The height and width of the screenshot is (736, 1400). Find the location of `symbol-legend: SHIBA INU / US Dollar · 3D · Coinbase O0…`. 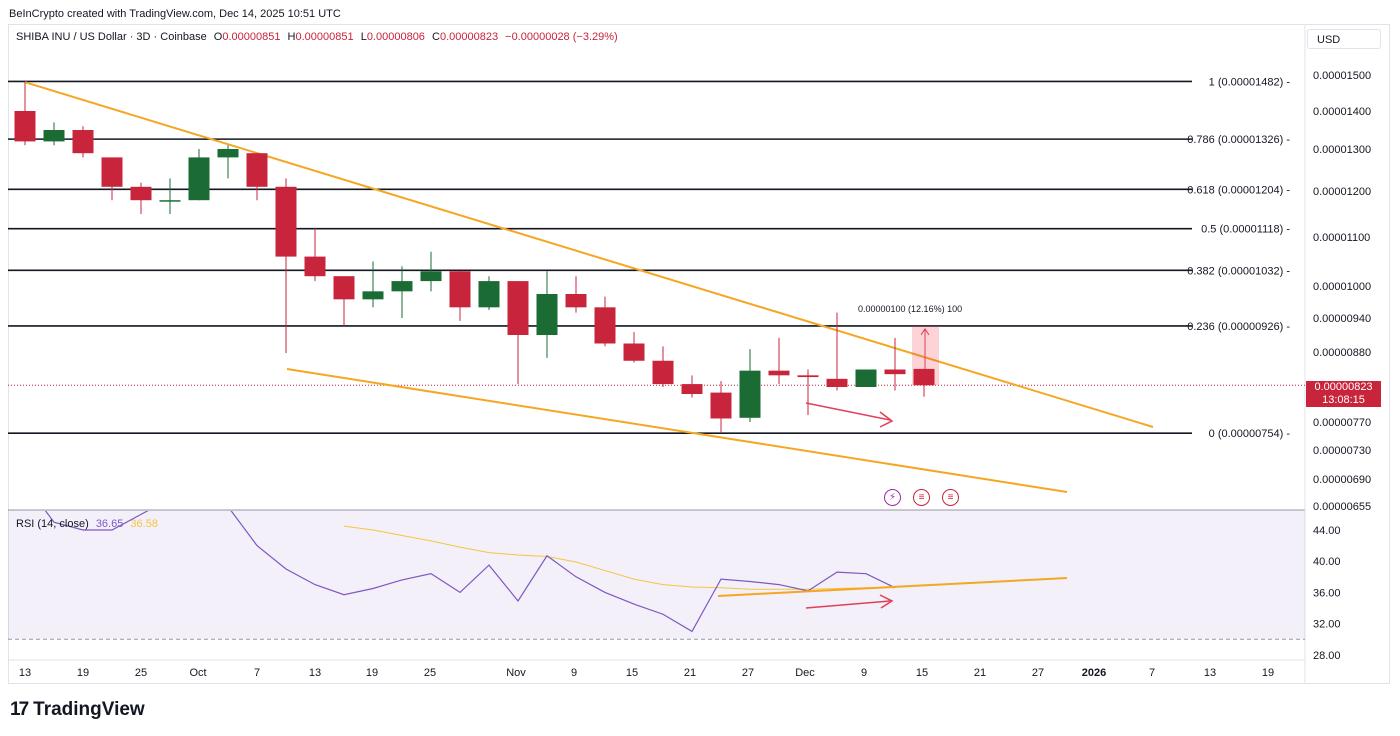

symbol-legend: SHIBA INU / US Dollar · 3D · Coinbase O0… is located at coordinates (317, 37).